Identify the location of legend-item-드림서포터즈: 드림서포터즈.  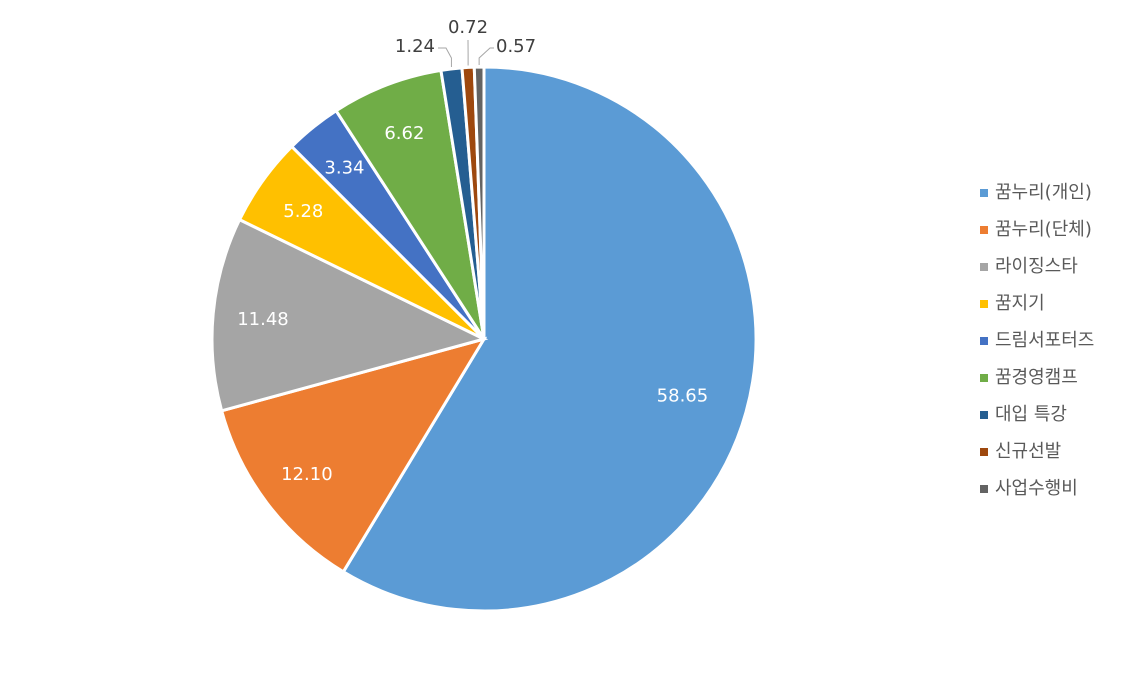
(1050, 340).